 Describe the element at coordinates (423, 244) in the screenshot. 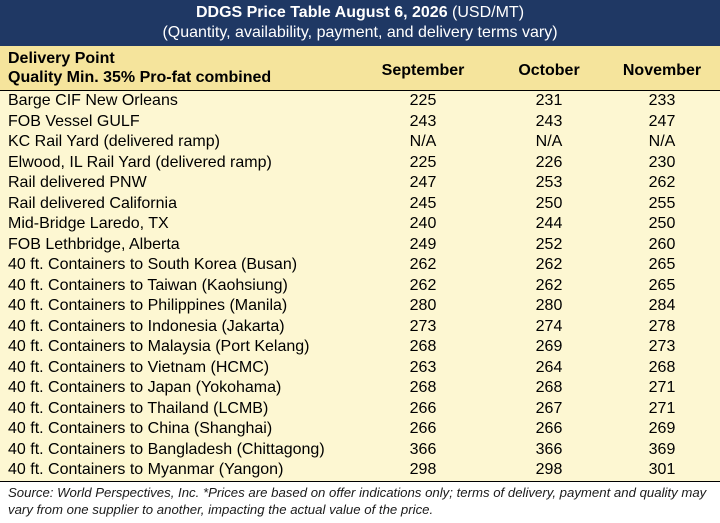

I see `september-price-cell: 249` at that location.